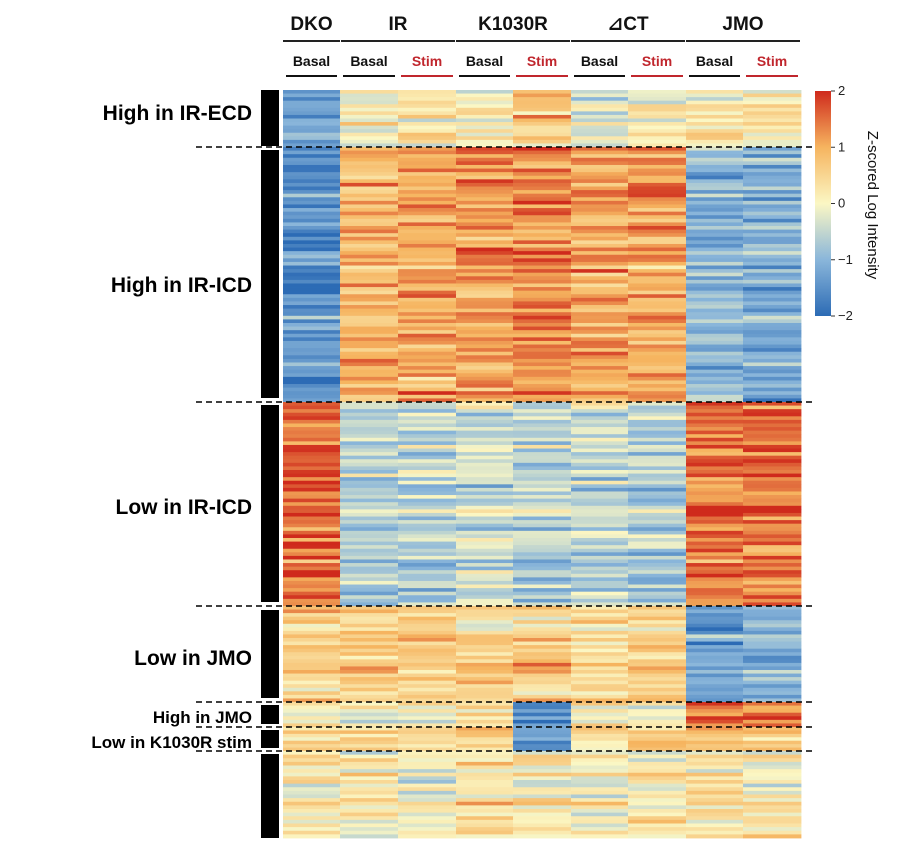 This screenshot has height=848, width=919. I want to click on cluster-bar, so click(270, 796).